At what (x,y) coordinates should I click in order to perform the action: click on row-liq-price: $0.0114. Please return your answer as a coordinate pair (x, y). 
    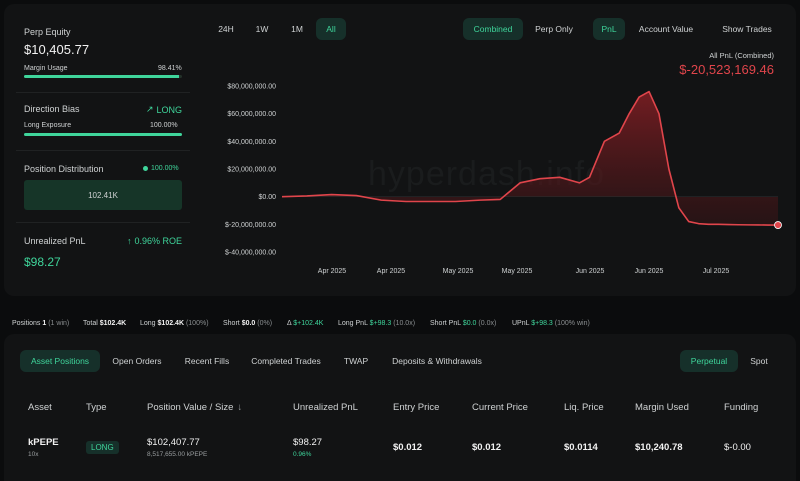
    Looking at the image, I should click on (581, 447).